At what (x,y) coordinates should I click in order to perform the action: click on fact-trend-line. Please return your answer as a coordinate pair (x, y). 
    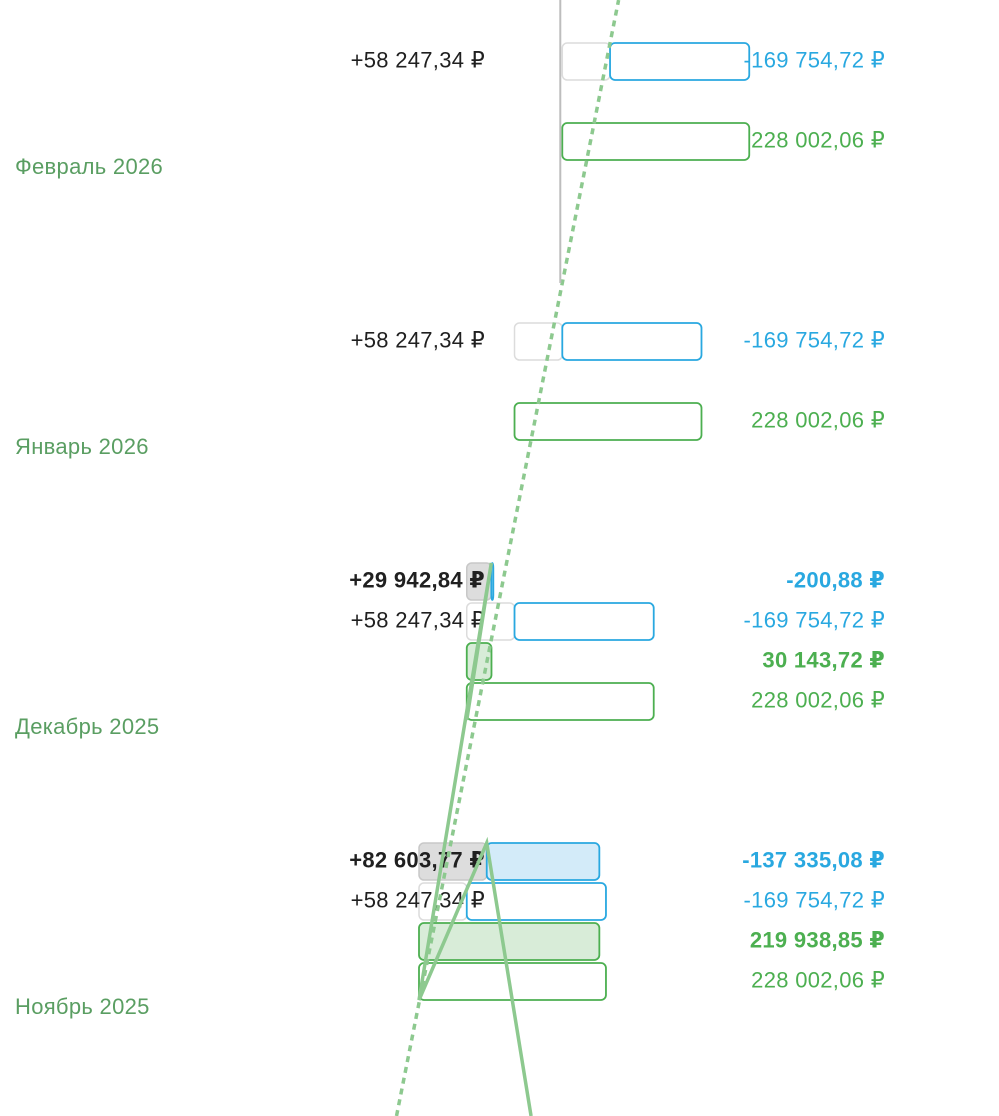
    Looking at the image, I should click on (475, 839).